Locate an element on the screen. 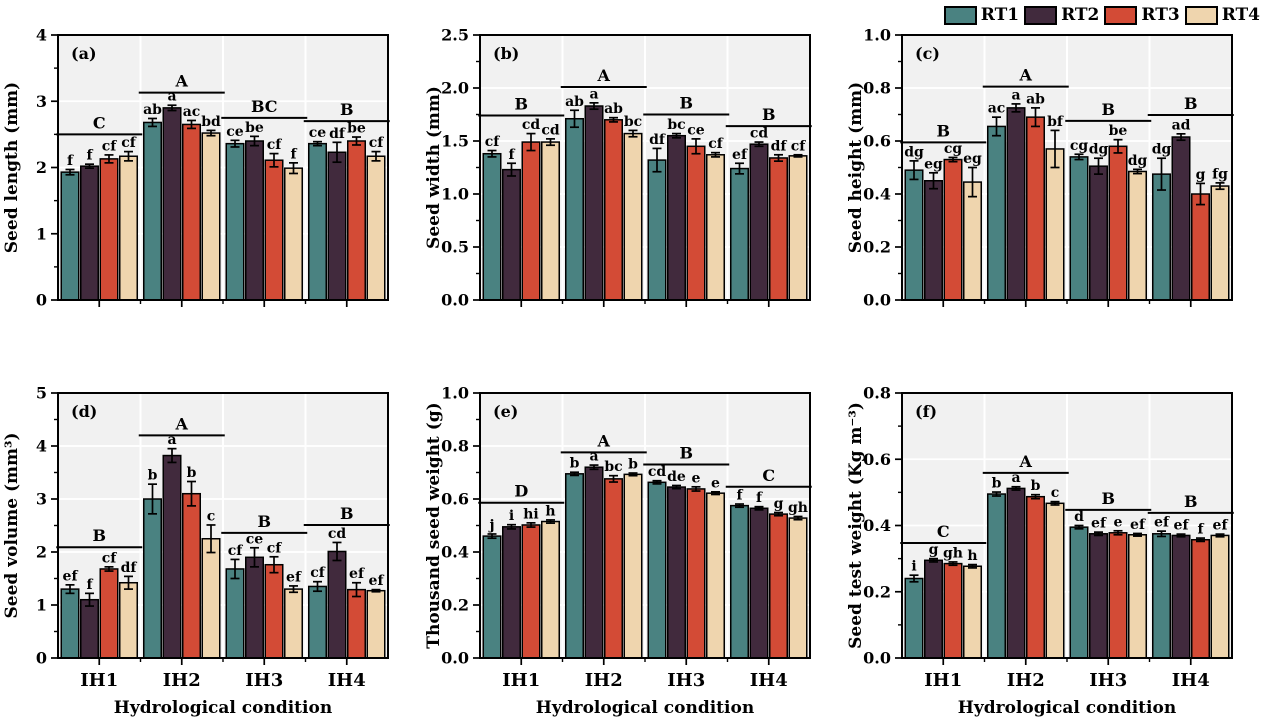 This screenshot has width=1266, height=726. y-tick-label: 5 is located at coordinates (41, 393).